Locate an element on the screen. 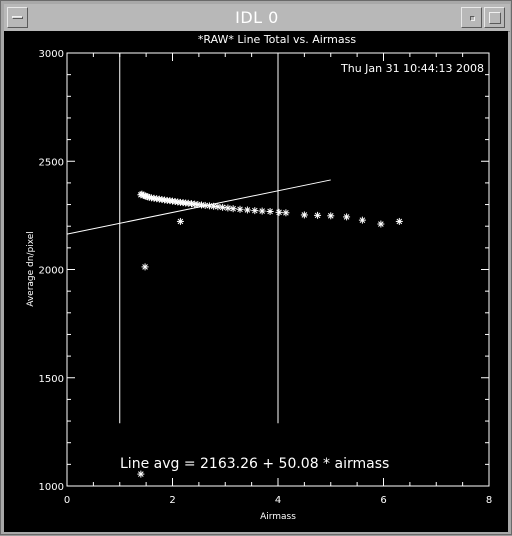  maximize-icon is located at coordinates (495, 18).